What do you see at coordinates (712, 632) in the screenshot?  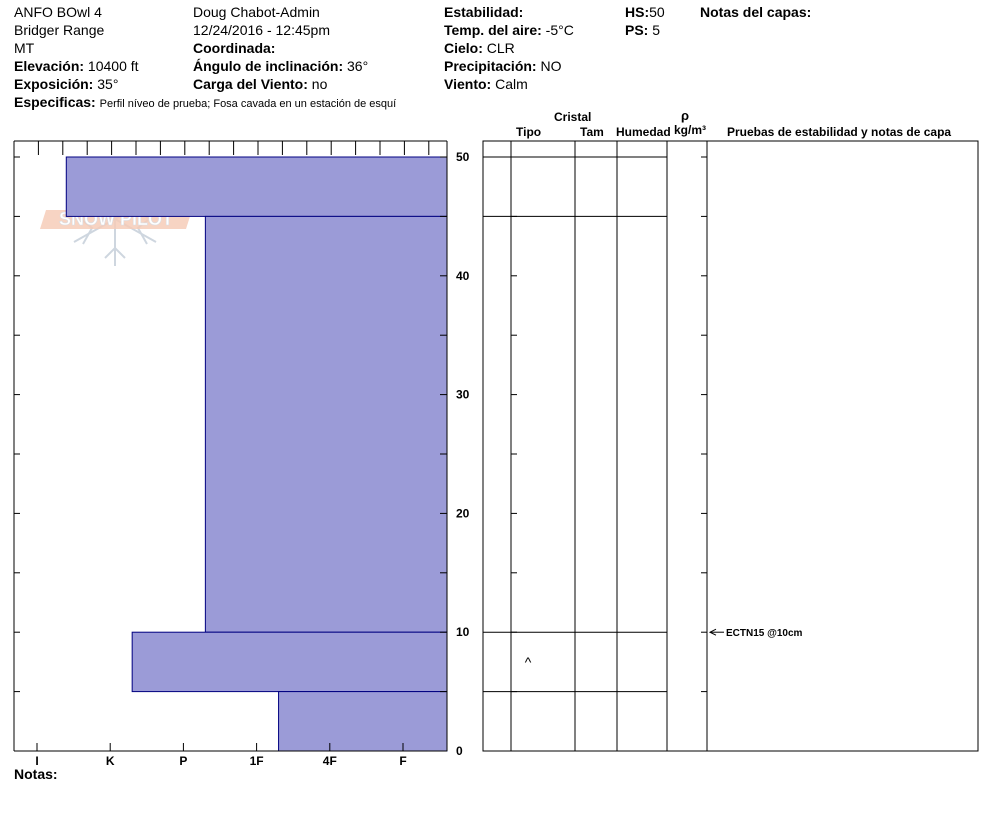 I see `stability-test-arrow-icon` at bounding box center [712, 632].